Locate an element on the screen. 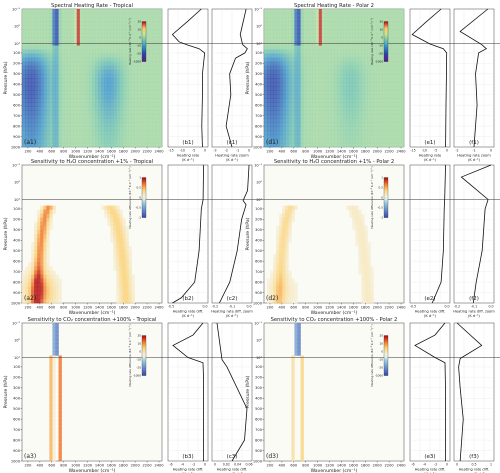 The image size is (500, 473). profile-line is located at coordinates (429, 78).